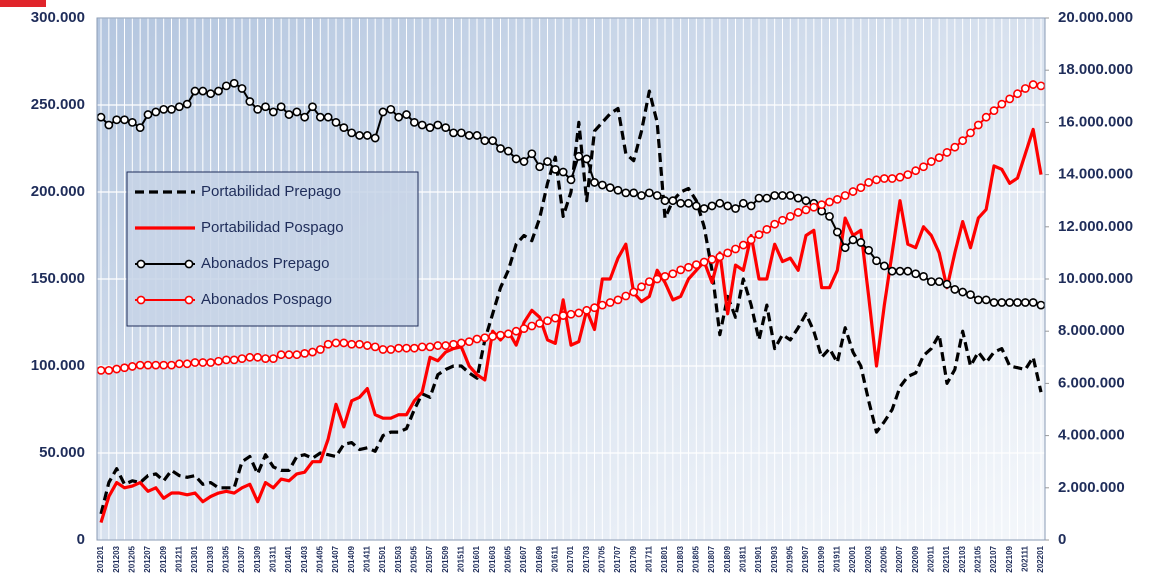  Describe the element at coordinates (81, 539) in the screenshot. I see `y-tick-label: 0` at that location.